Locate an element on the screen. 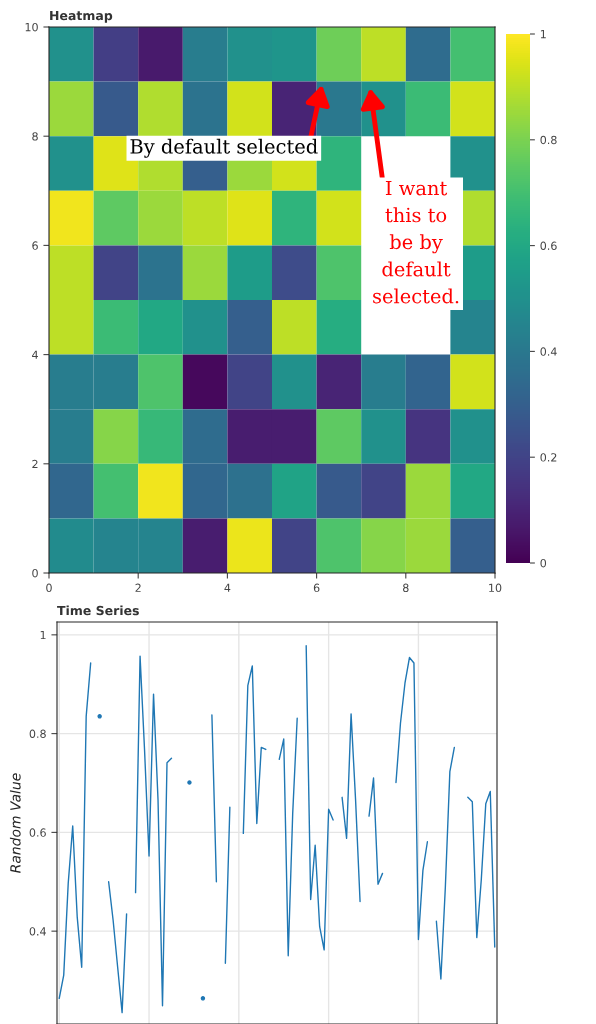 This screenshot has width=596, height=1024. x-tick-label: 10 is located at coordinates (495, 588).